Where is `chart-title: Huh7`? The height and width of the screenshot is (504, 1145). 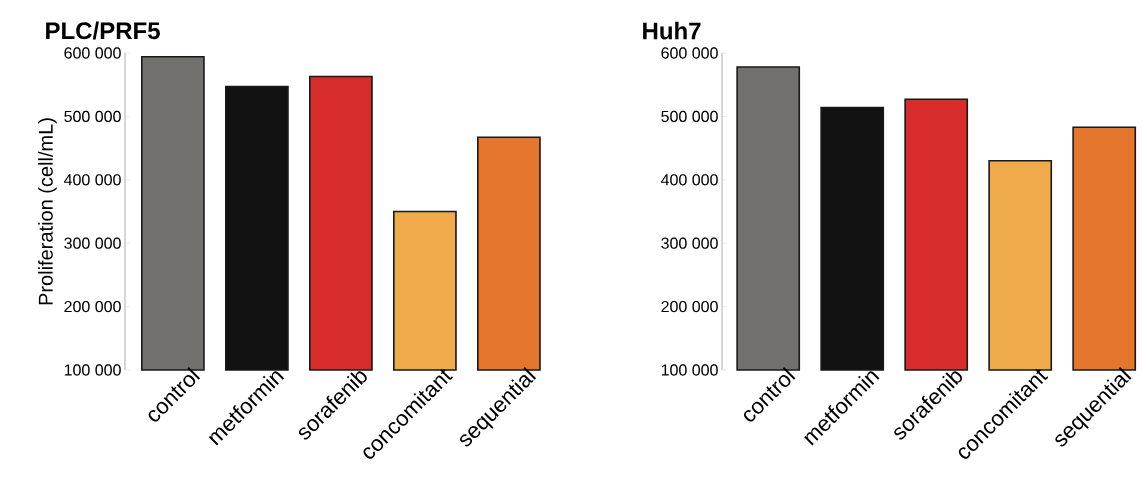
chart-title: Huh7 is located at coordinates (672, 30).